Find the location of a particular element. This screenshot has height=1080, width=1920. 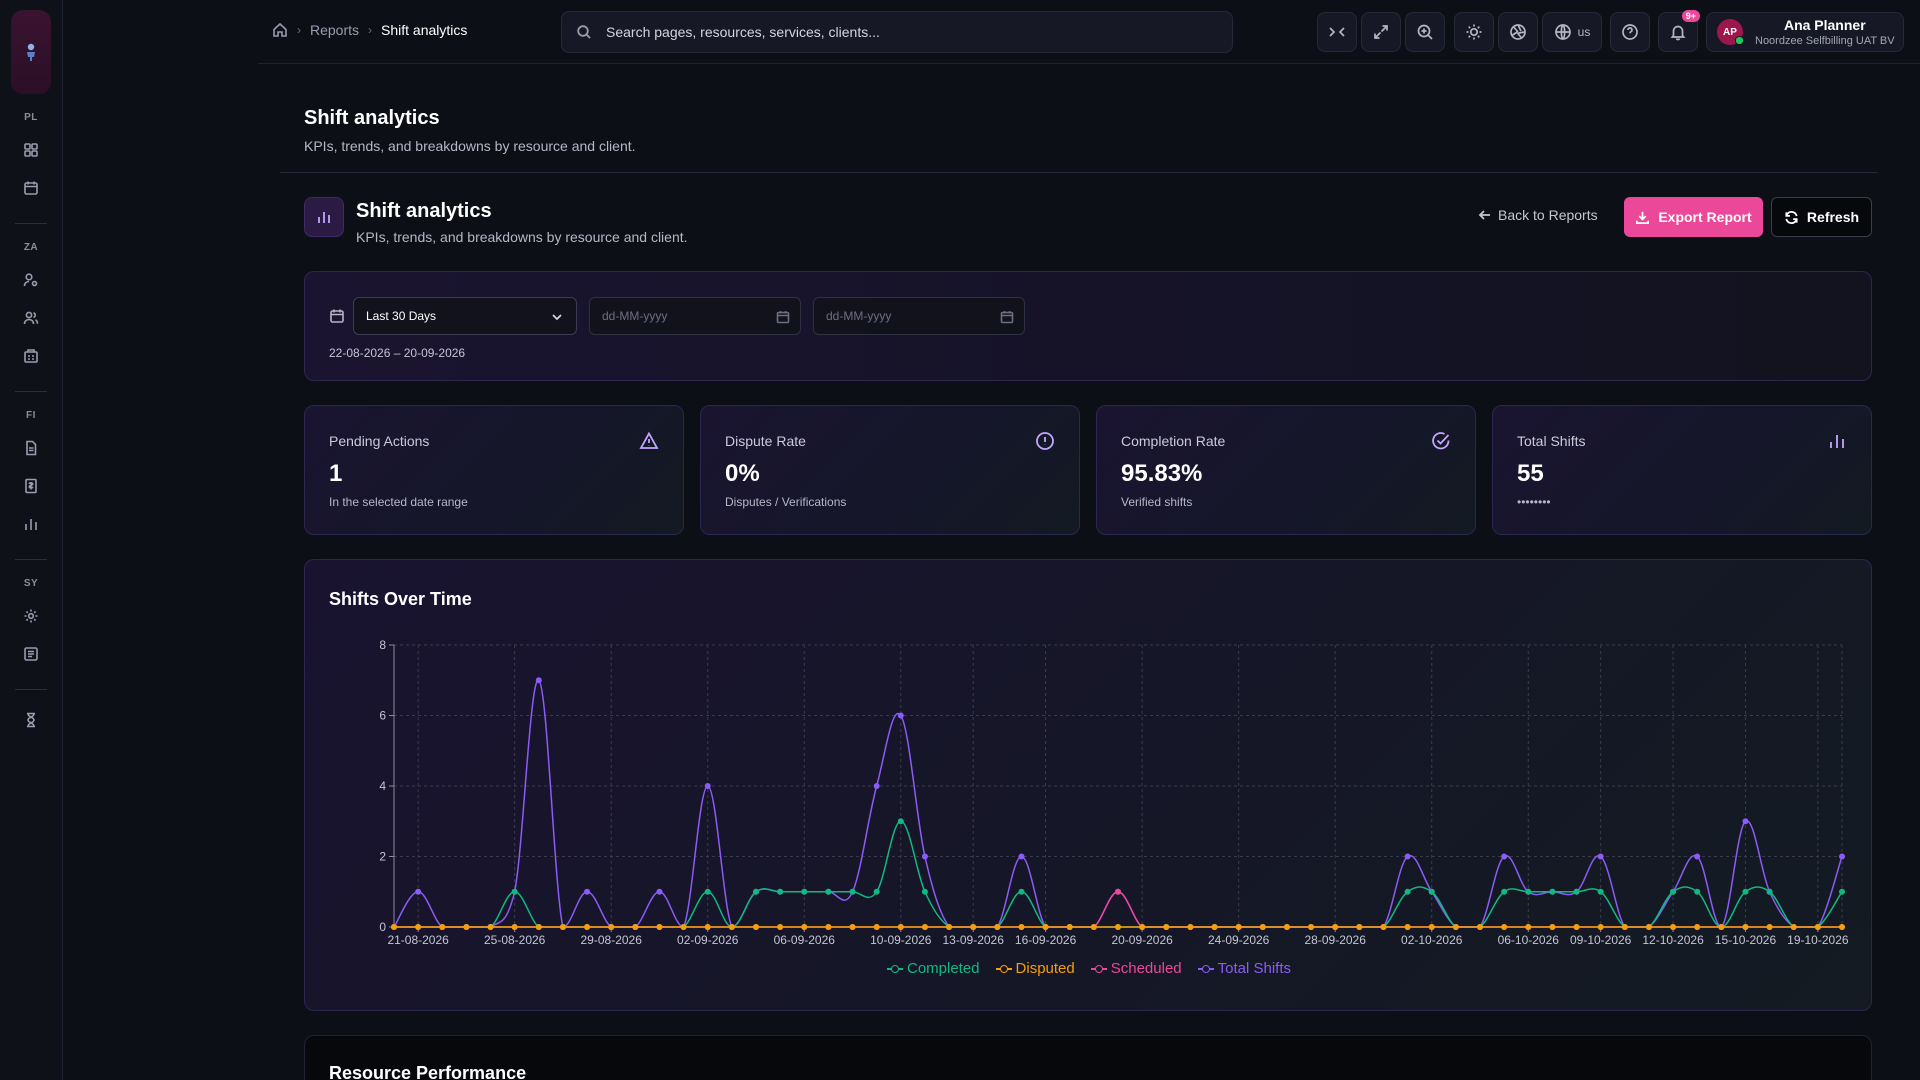

chart-legend: Completed Disputed Scheduled Total Shifts is located at coordinates (1089, 968).